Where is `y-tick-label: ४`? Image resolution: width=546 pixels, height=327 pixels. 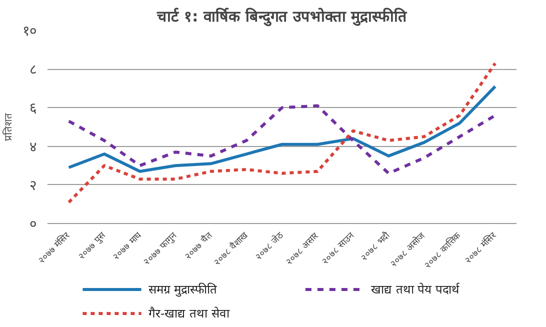
y-tick-label: ४ is located at coordinates (33, 146).